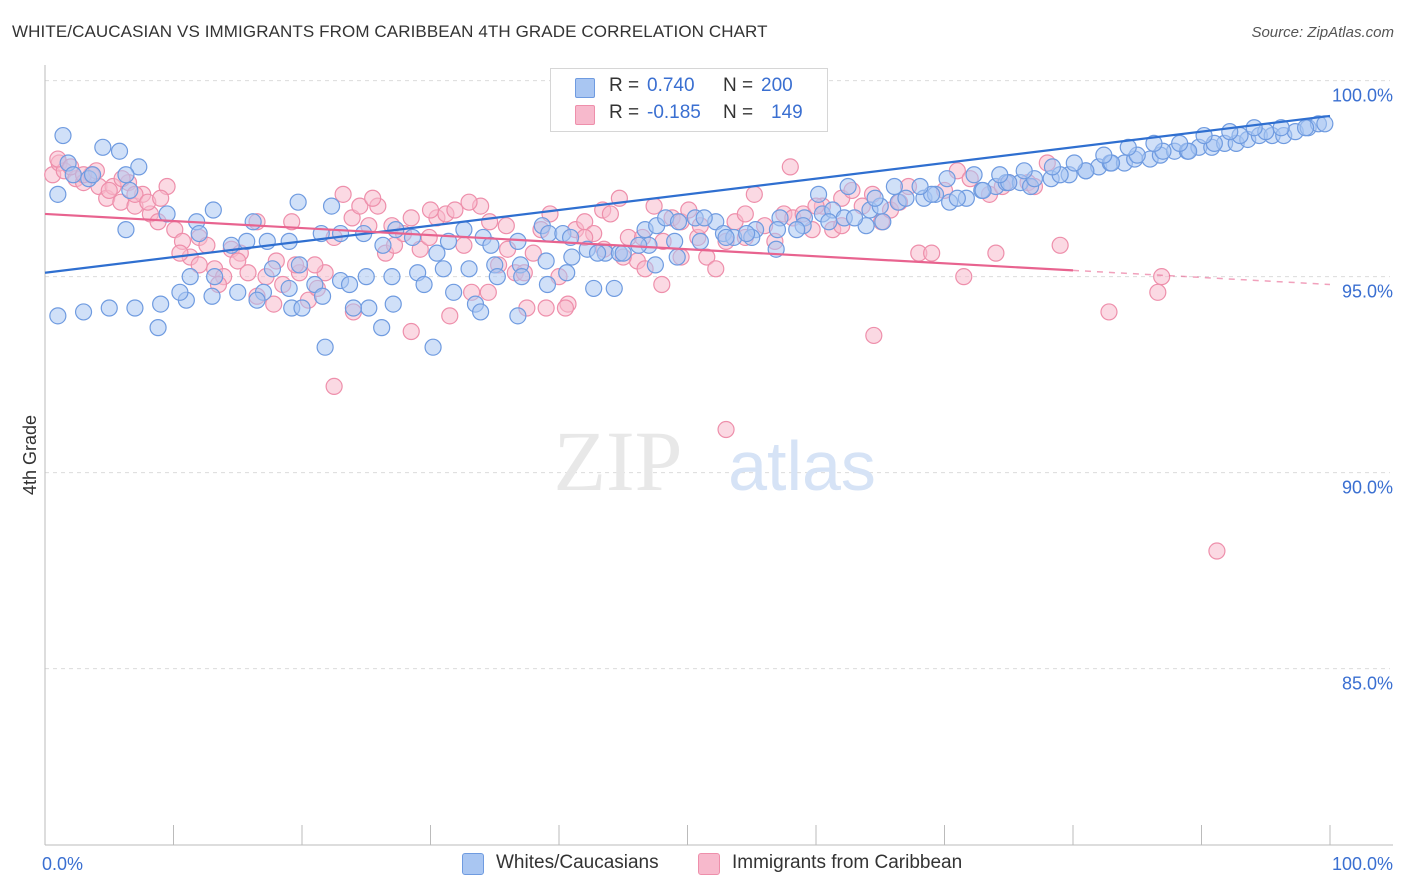 This screenshot has height=892, width=1406. I want to click on y-tick-label: 100.0%, so click(1362, 96).